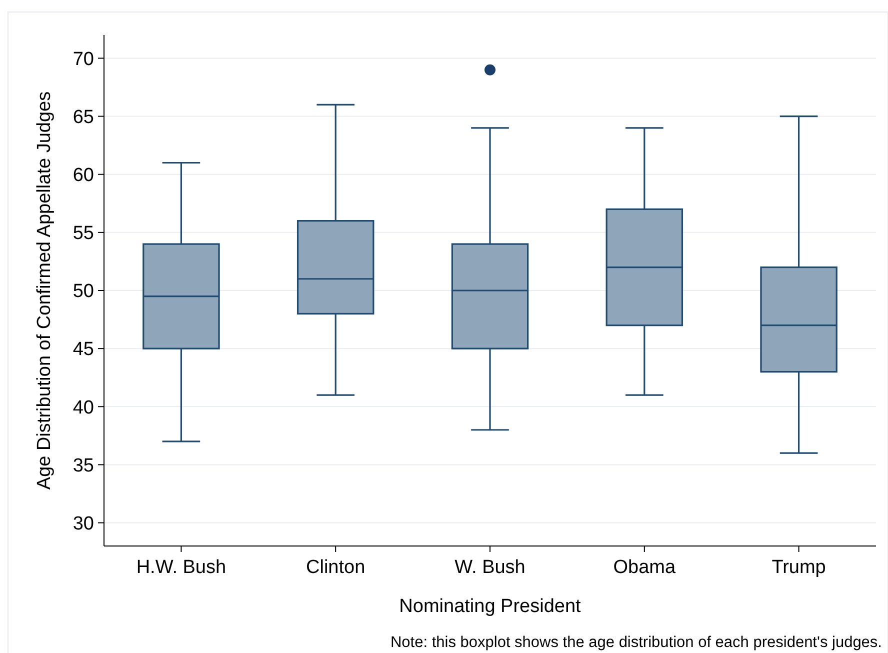 This screenshot has height=653, width=888. Describe the element at coordinates (83, 407) in the screenshot. I see `y-tick-label: 40` at that location.